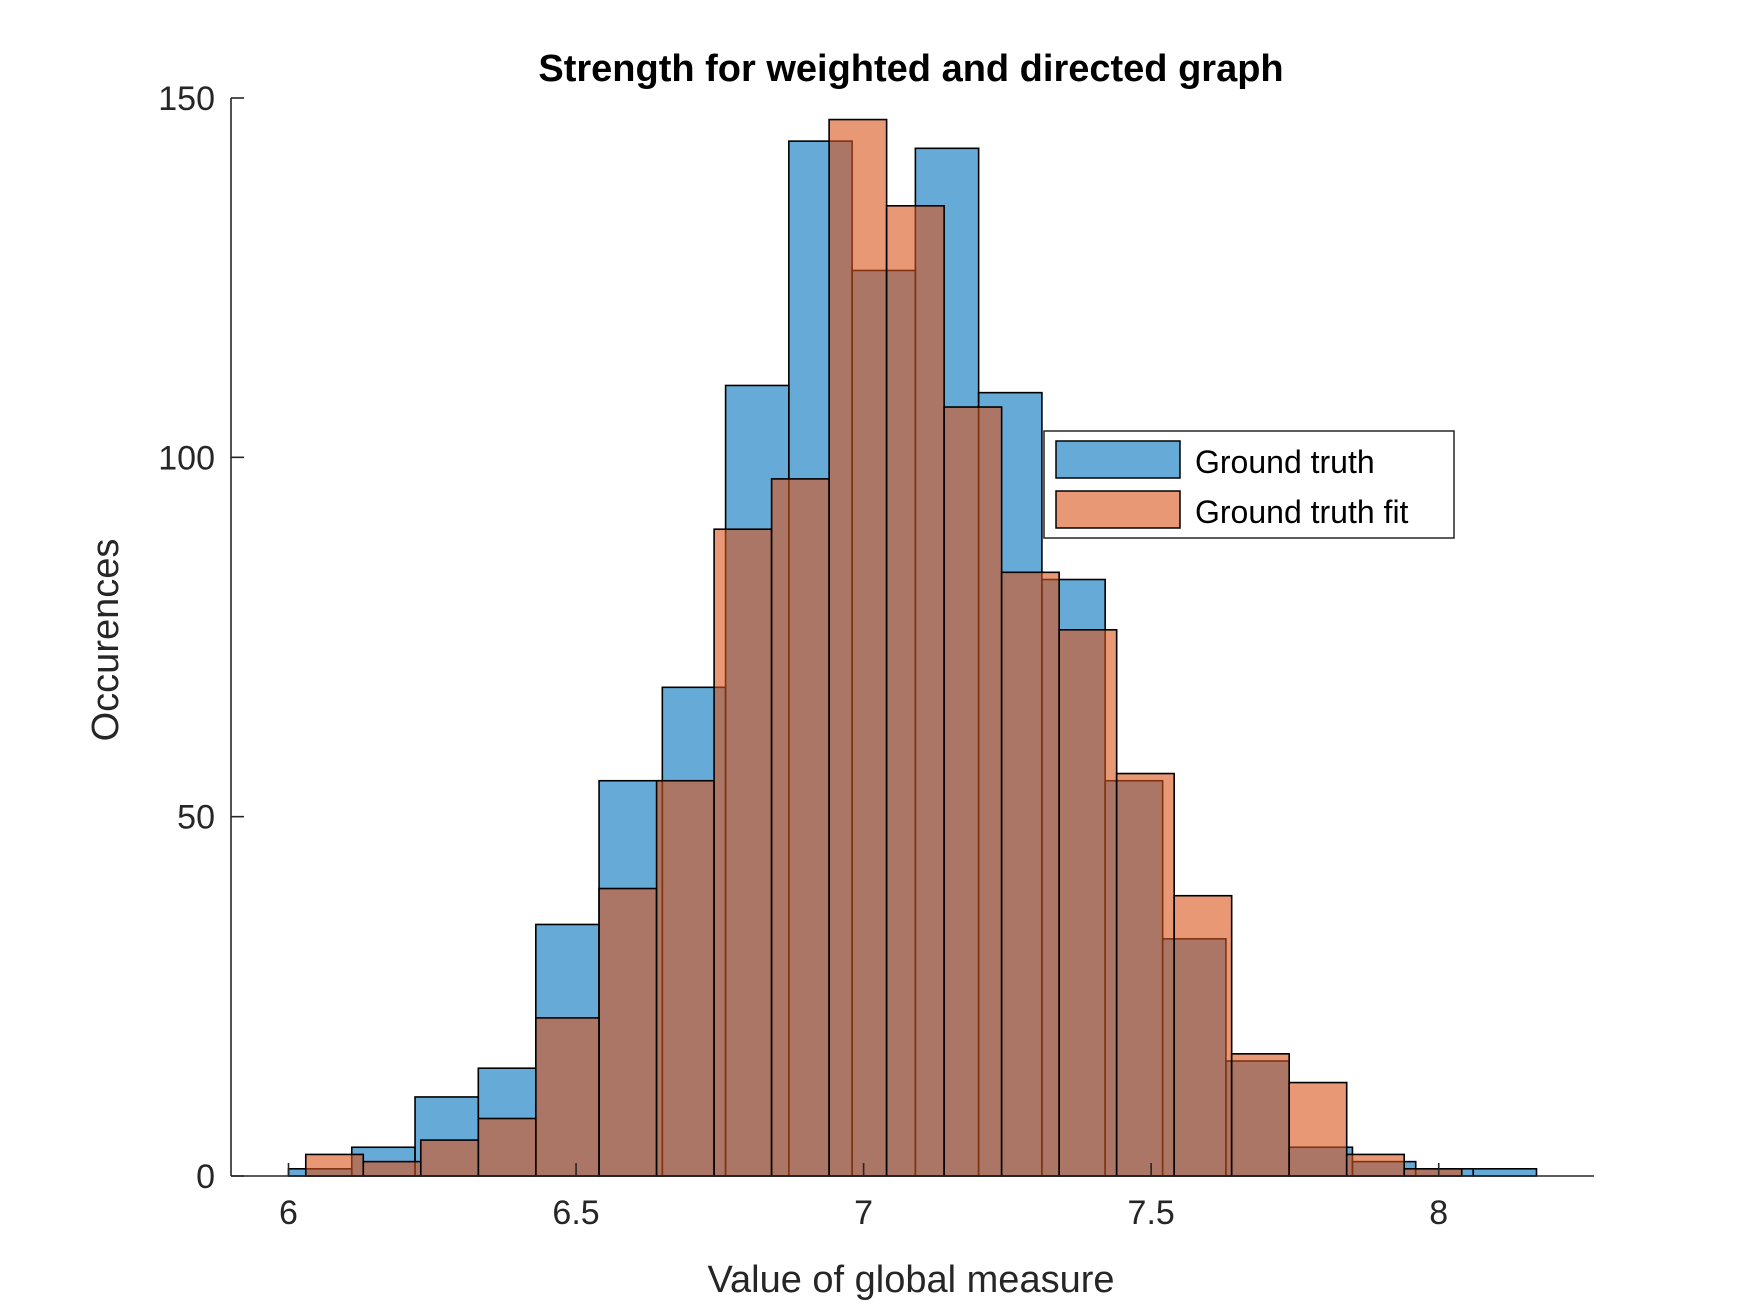  Describe the element at coordinates (973, 791) in the screenshot. I see `bar-series2-bin12` at that location.